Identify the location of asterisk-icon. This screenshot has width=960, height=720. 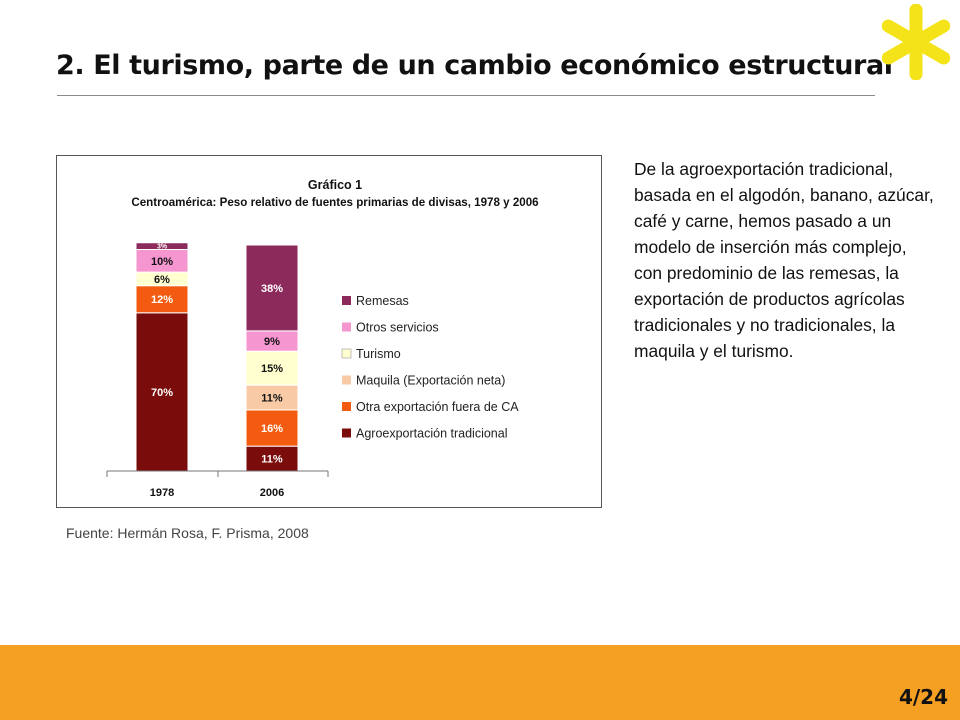
(916, 42).